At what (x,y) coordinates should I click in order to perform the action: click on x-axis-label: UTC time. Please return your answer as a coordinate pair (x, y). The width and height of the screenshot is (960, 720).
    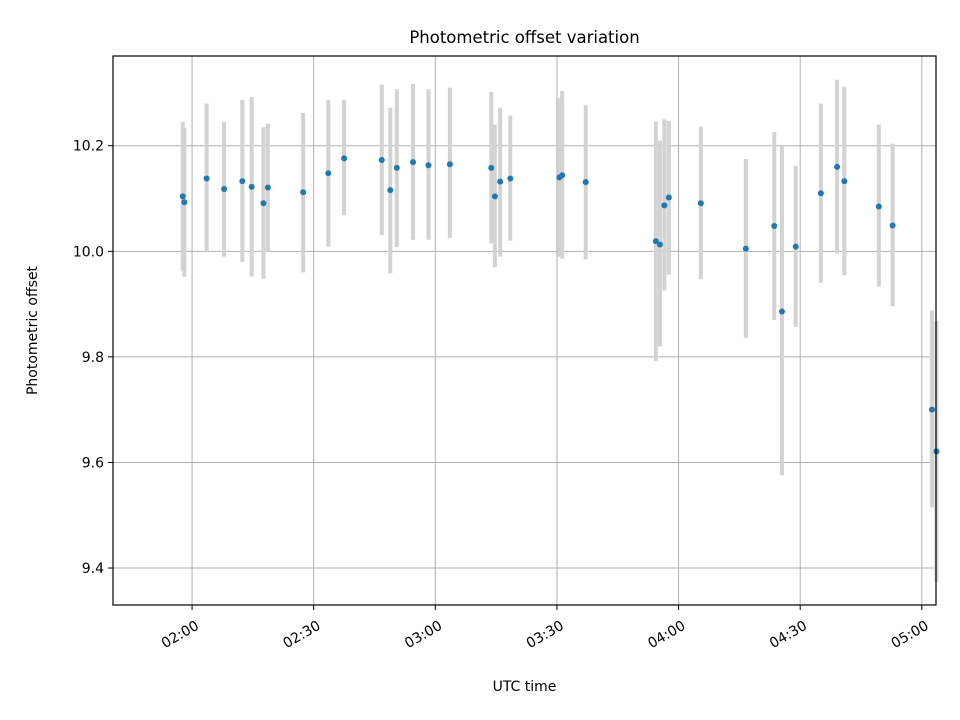
    Looking at the image, I should click on (525, 687).